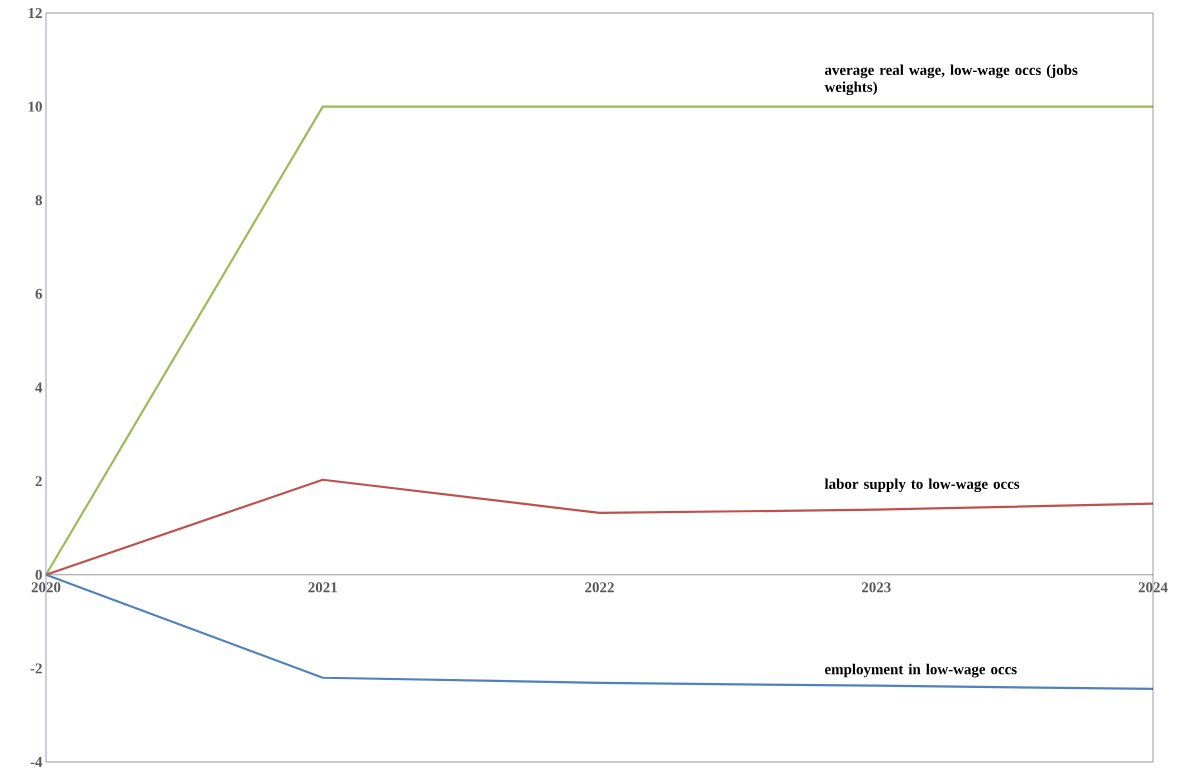 The width and height of the screenshot is (1179, 771). I want to click on line-series, so click(599, 527).